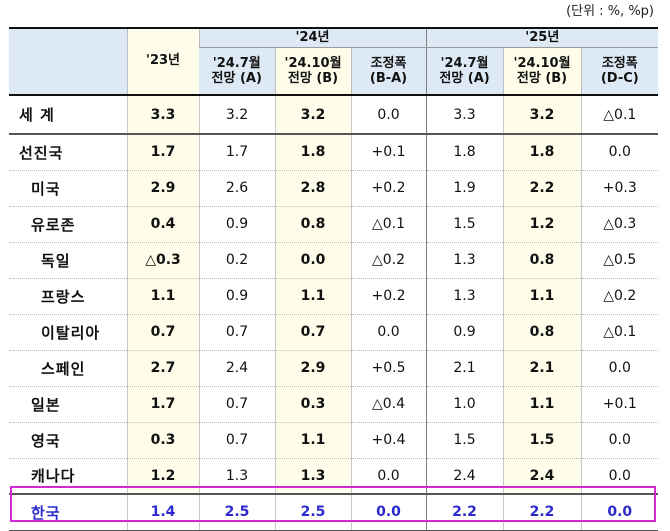  I want to click on cell-25-july: 0.9, so click(464, 331).